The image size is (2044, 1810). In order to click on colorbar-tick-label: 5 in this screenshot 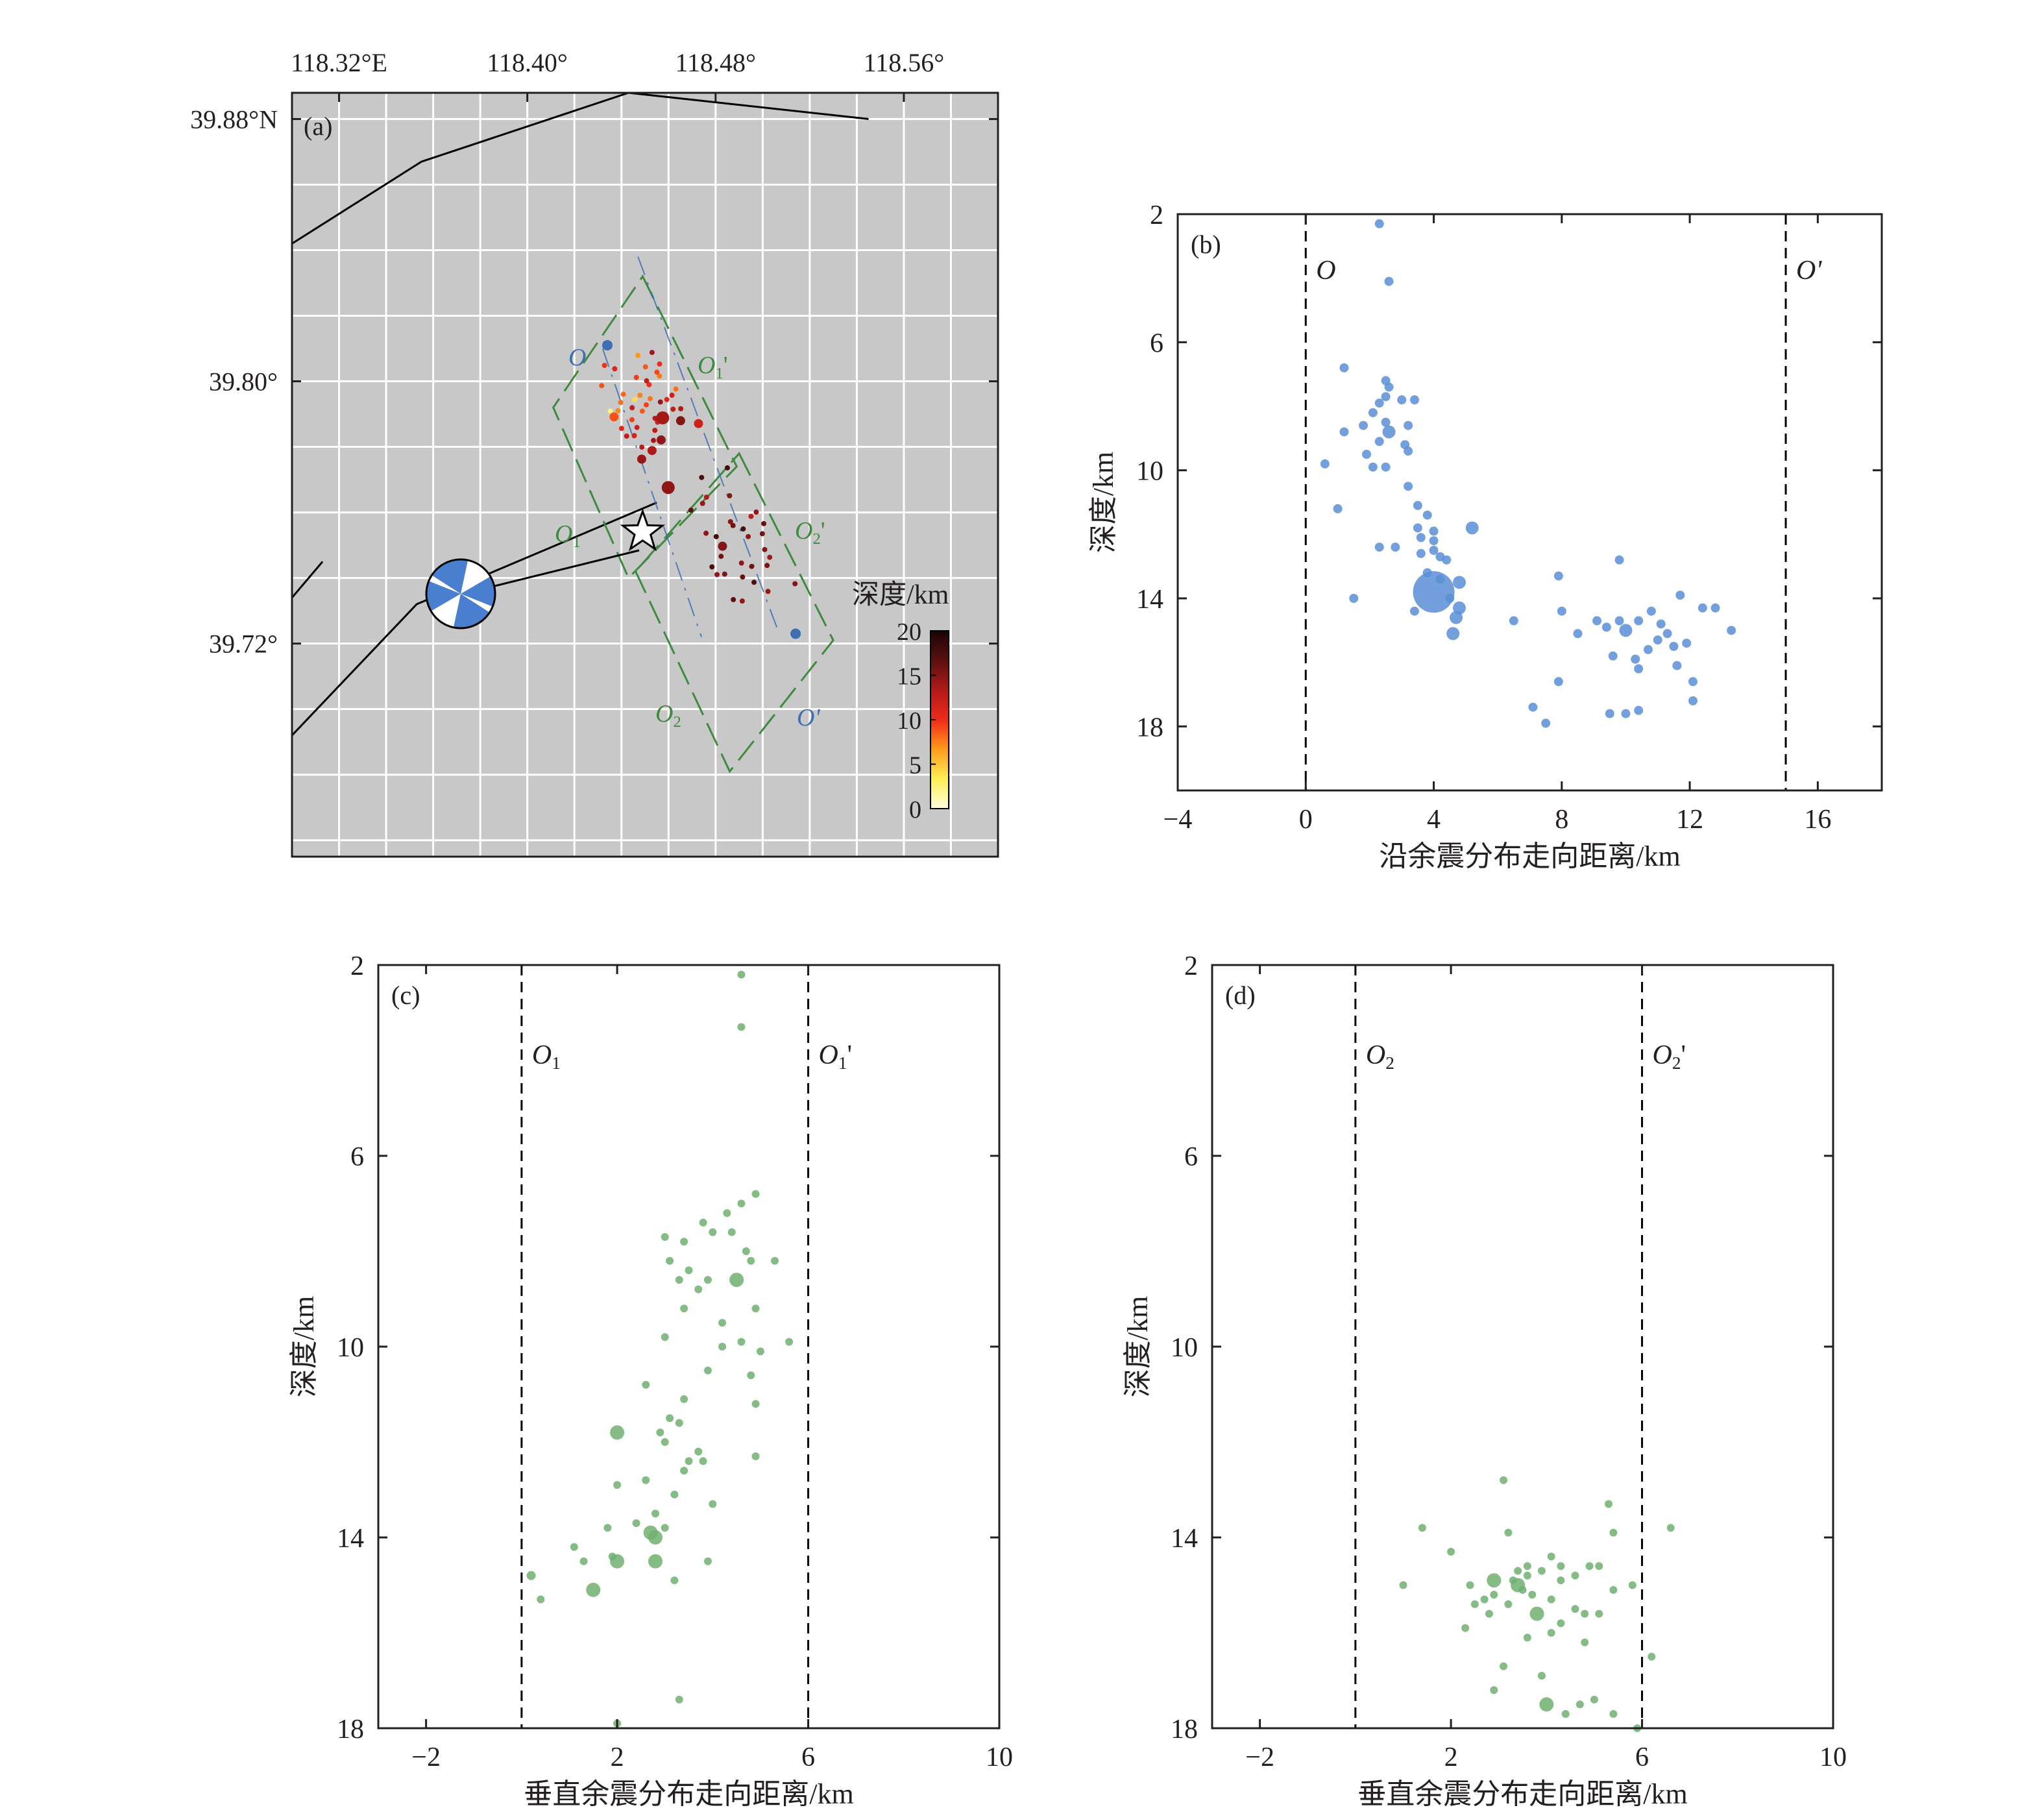, I will do `click(915, 765)`.